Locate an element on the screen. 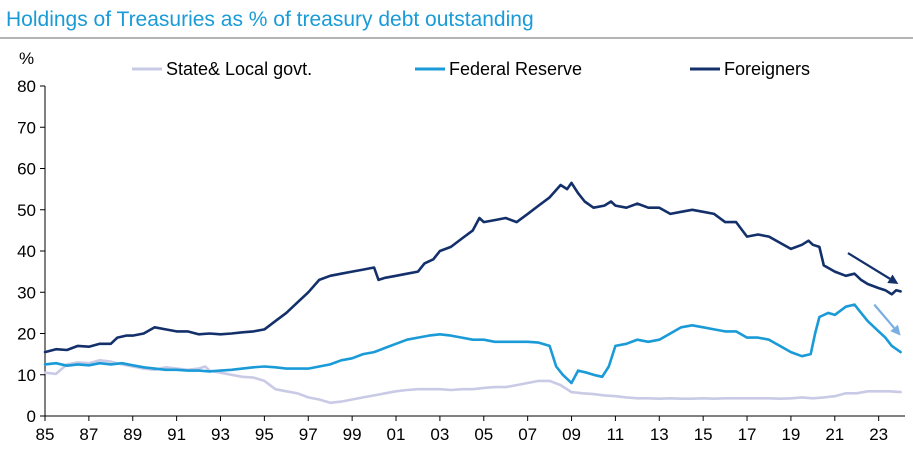  y-ticks: 0 10 20 30 40 50 60 70 80 is located at coordinates (31, 251).